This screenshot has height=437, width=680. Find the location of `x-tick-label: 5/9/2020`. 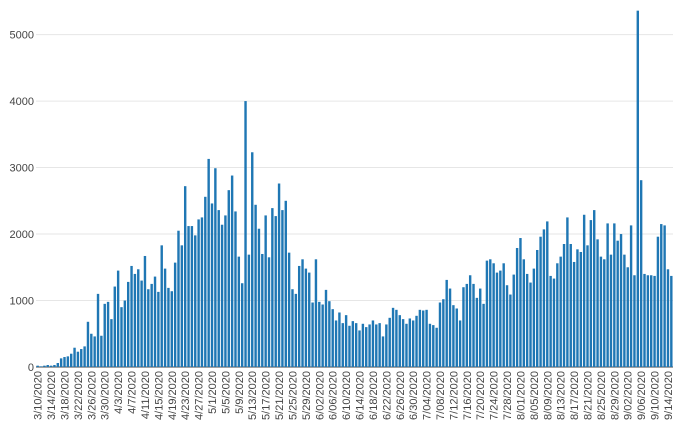

x-tick-label: 5/9/2020 is located at coordinates (240, 392).